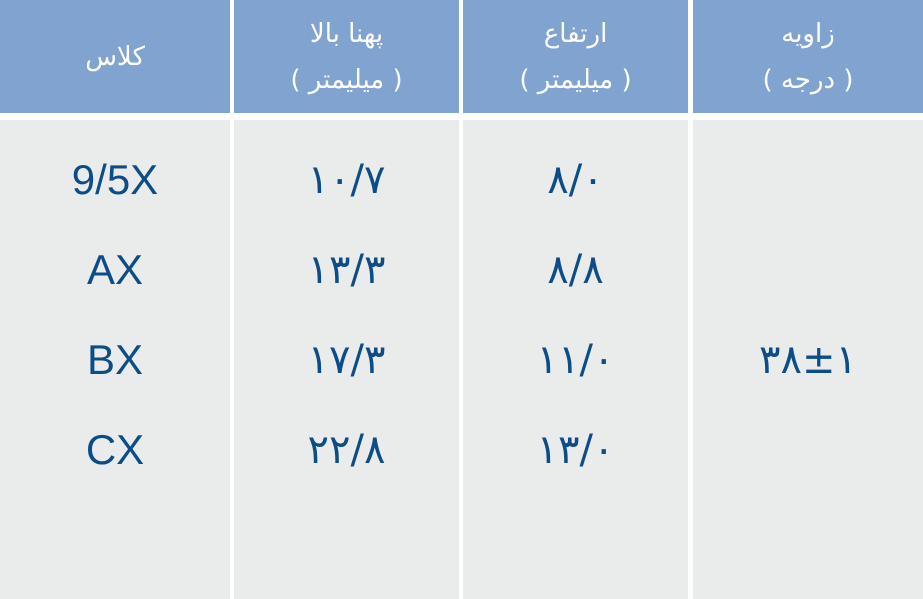 The width and height of the screenshot is (923, 599). I want to click on header-label: کلاس, so click(115, 56).